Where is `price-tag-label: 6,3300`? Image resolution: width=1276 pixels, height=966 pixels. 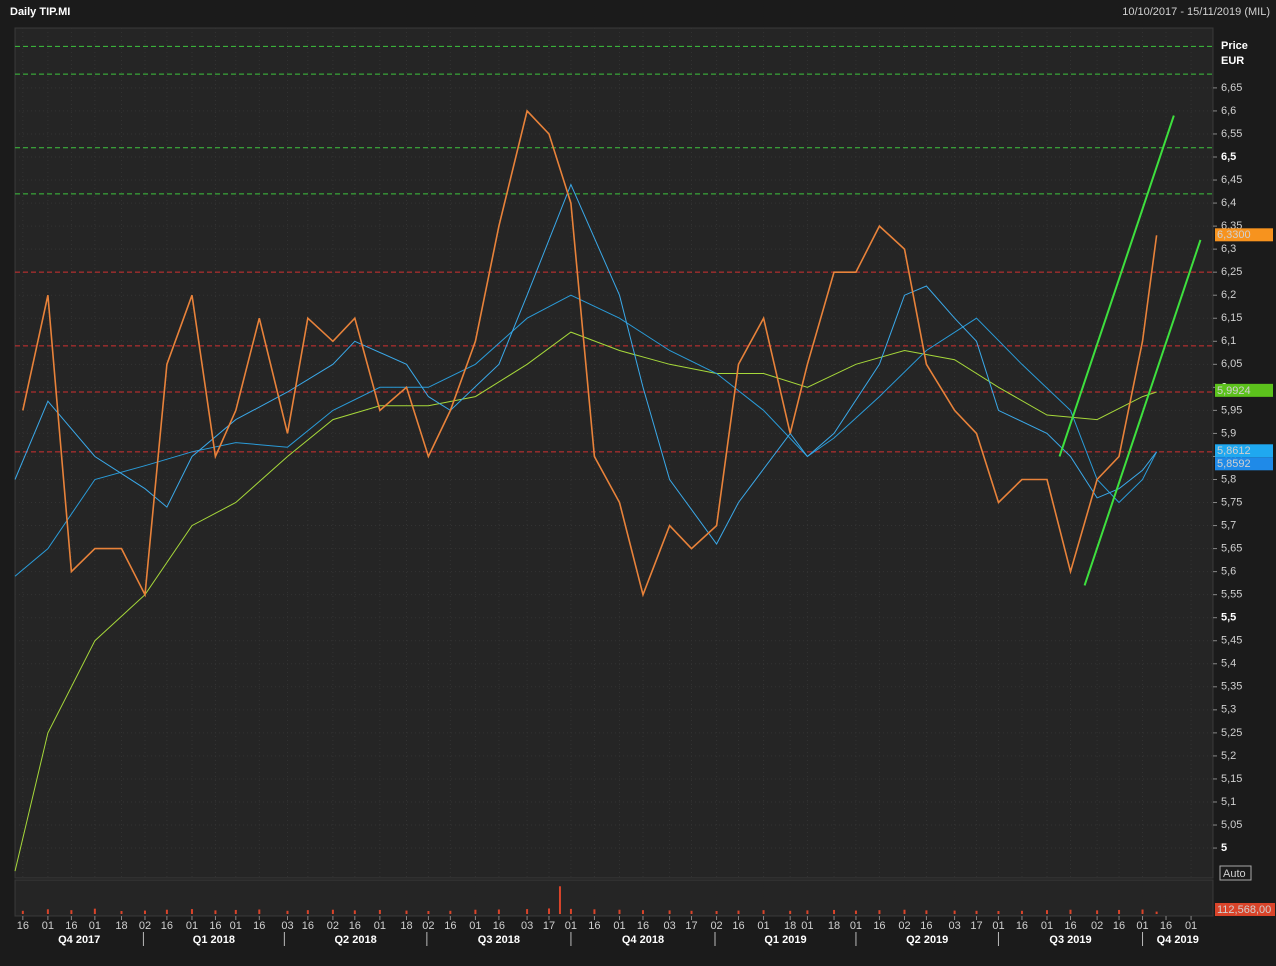 price-tag-label: 6,3300 is located at coordinates (1234, 235).